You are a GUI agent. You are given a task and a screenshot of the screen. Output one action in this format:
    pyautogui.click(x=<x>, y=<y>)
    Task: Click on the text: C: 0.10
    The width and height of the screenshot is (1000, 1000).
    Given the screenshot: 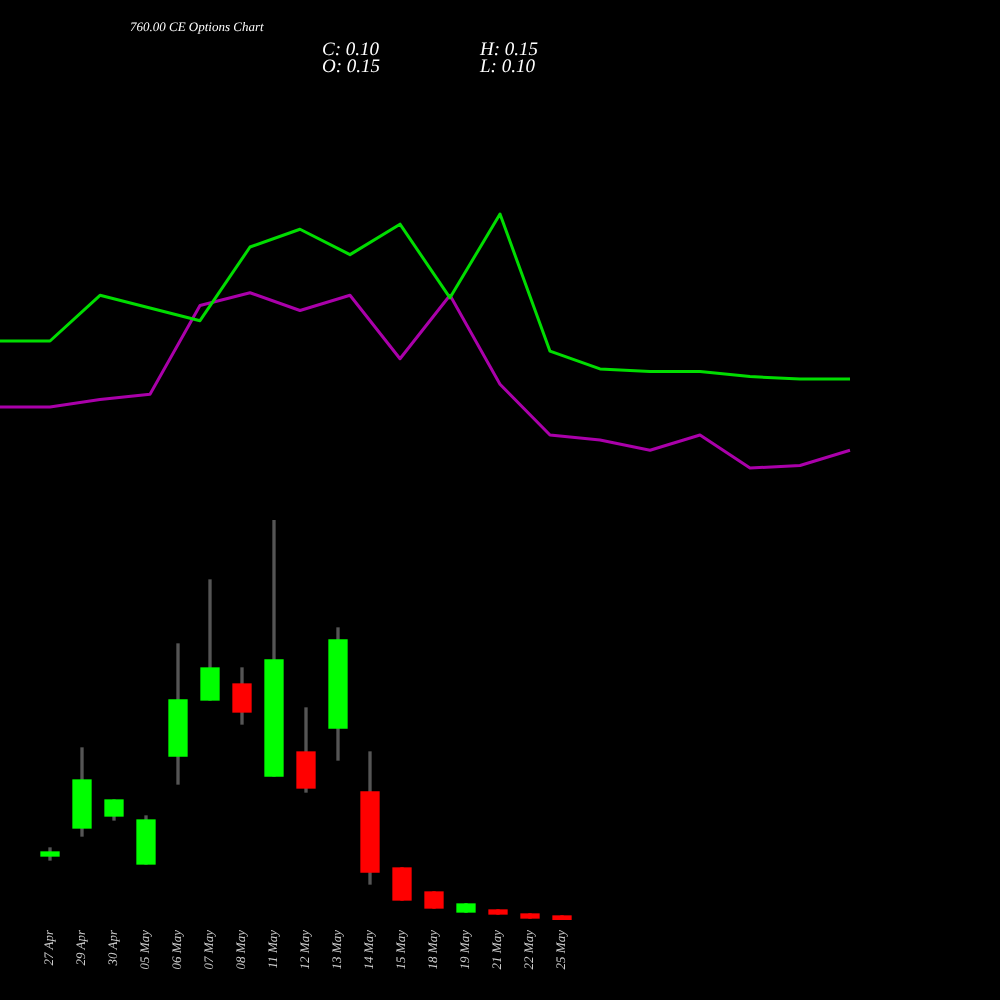 What is the action you would take?
    pyautogui.click(x=351, y=51)
    